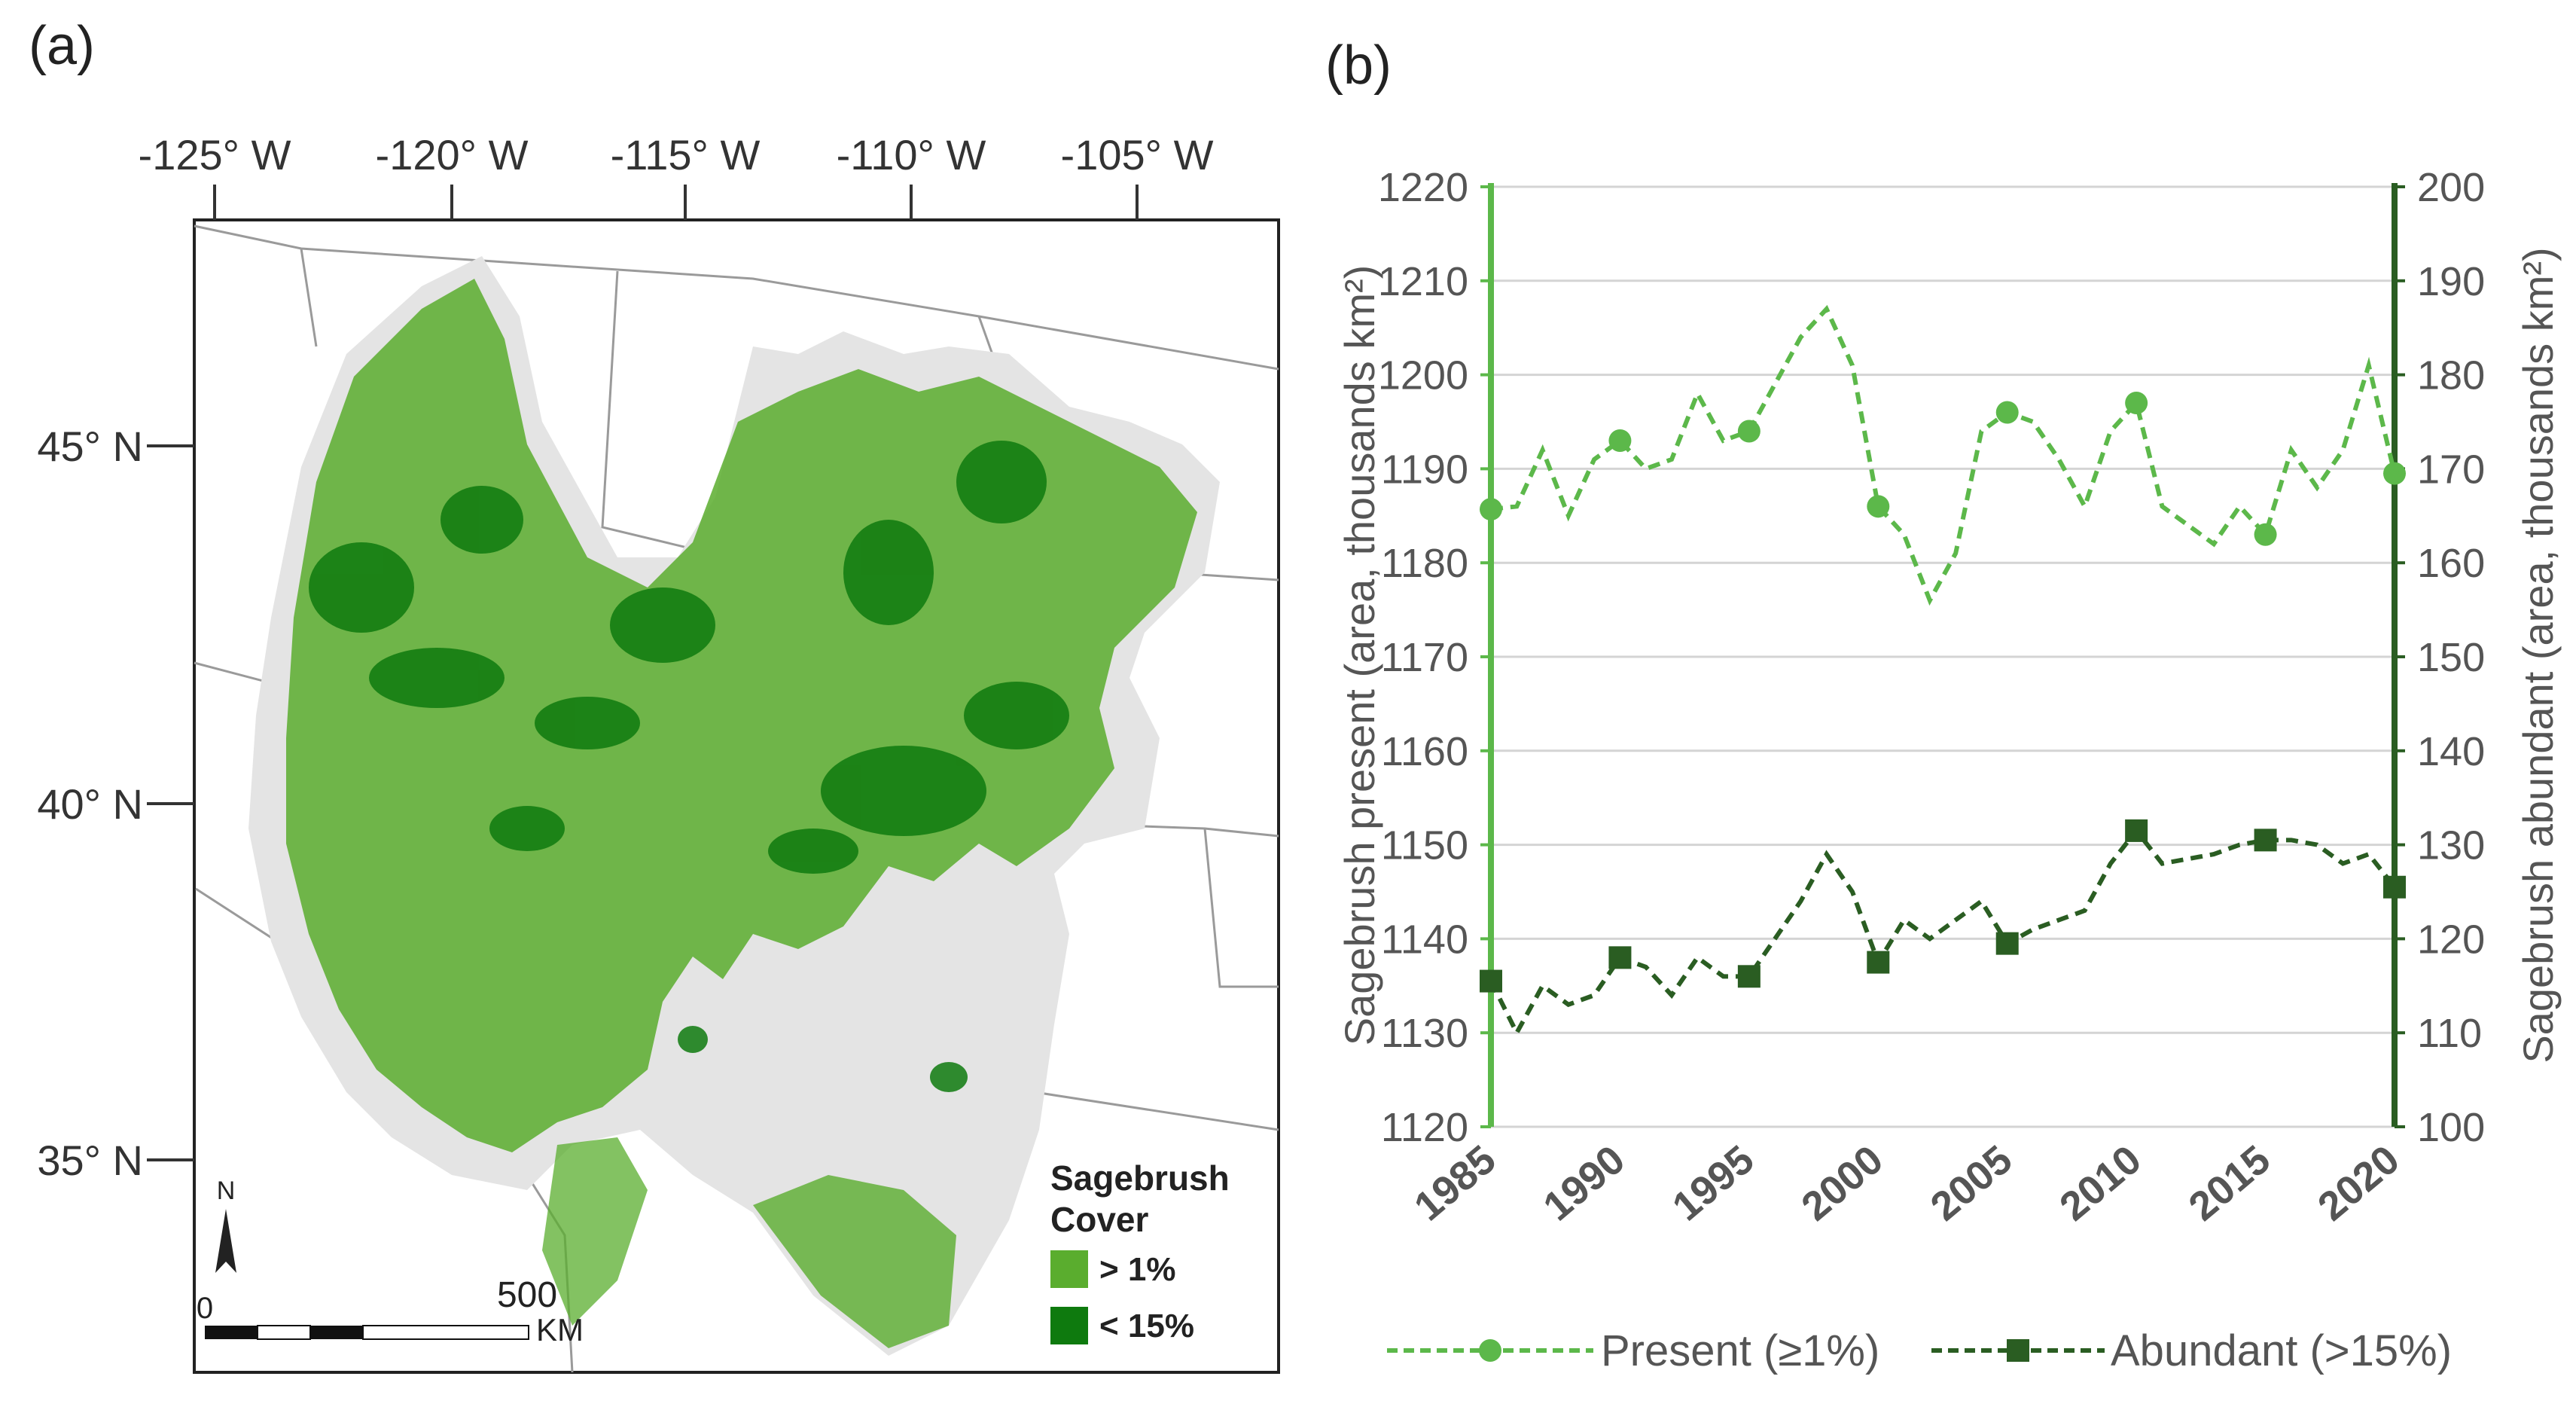  What do you see at coordinates (1358, 65) in the screenshot?
I see `panel-b-label: (b)` at bounding box center [1358, 65].